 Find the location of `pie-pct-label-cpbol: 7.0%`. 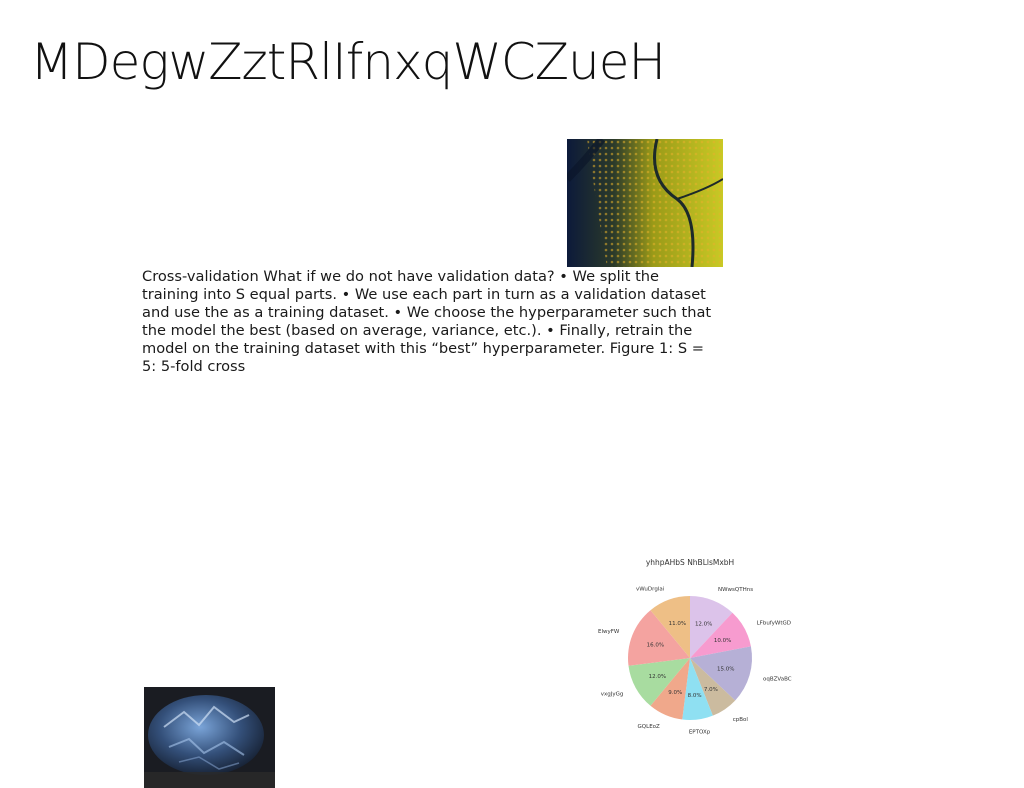

pie-pct-label-cpbol: 7.0% is located at coordinates (711, 690).